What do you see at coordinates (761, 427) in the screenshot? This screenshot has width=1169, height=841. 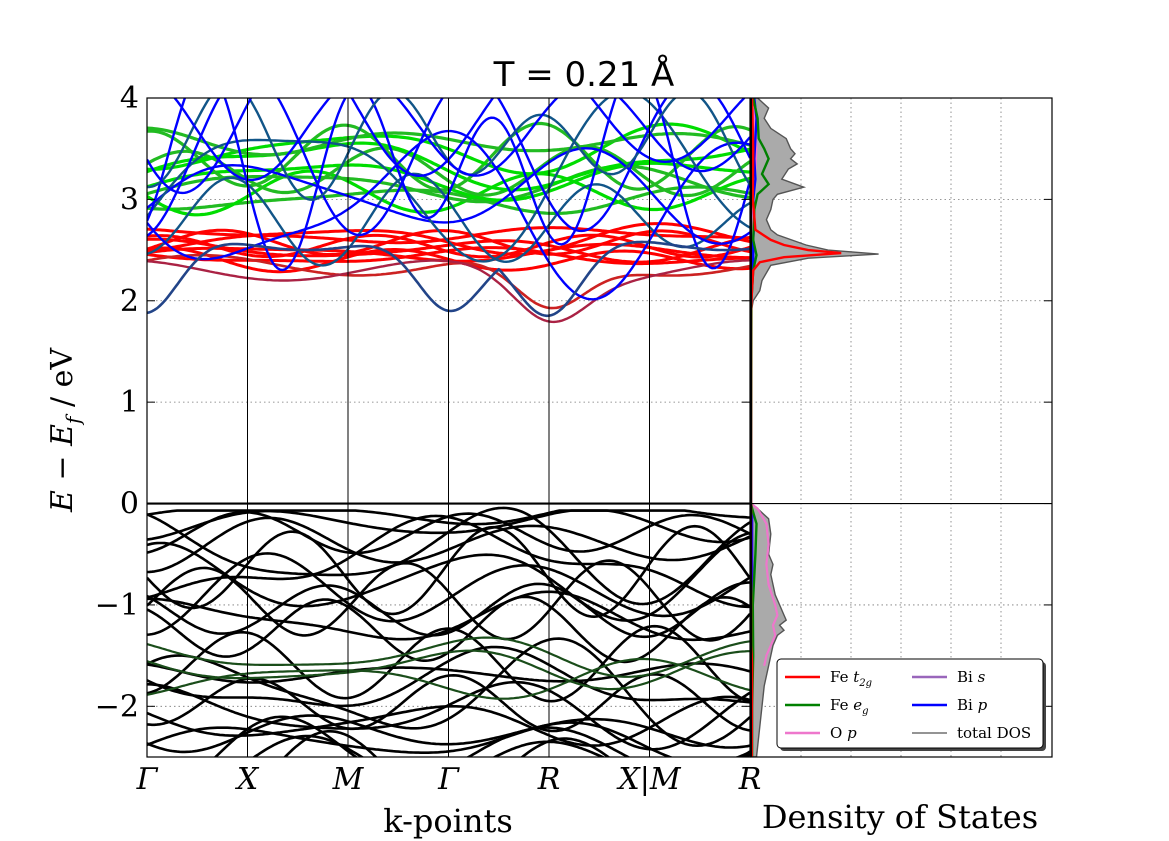 I see `fe-eg-curve` at bounding box center [761, 427].